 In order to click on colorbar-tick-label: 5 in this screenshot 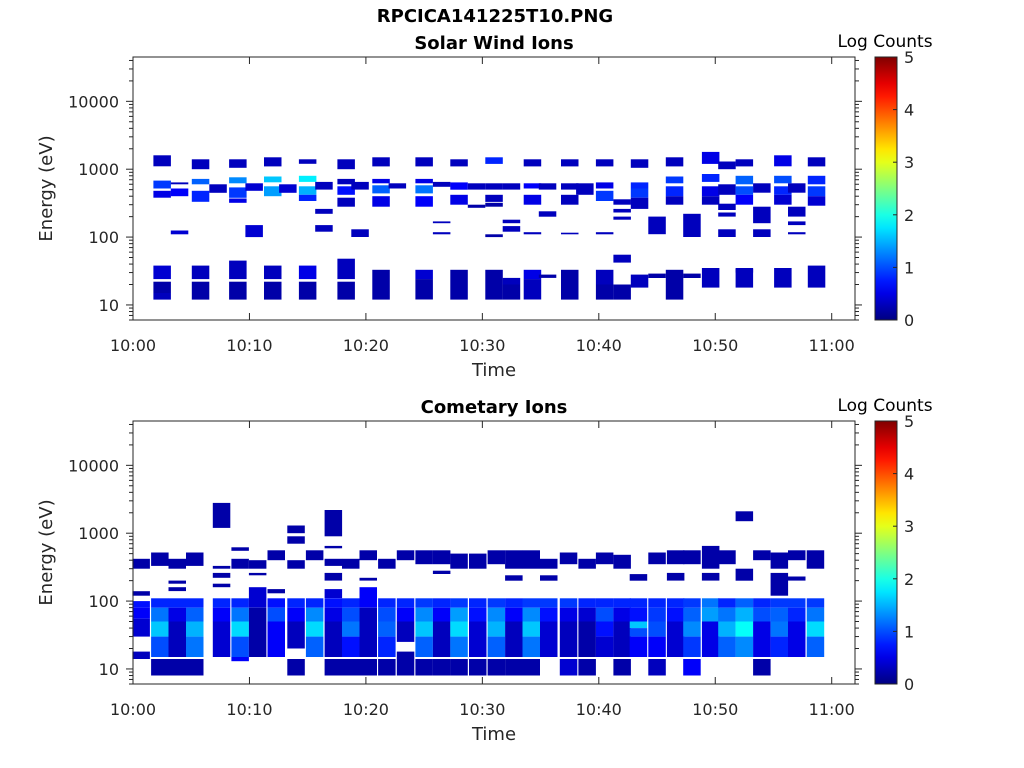, I will do `click(909, 421)`.